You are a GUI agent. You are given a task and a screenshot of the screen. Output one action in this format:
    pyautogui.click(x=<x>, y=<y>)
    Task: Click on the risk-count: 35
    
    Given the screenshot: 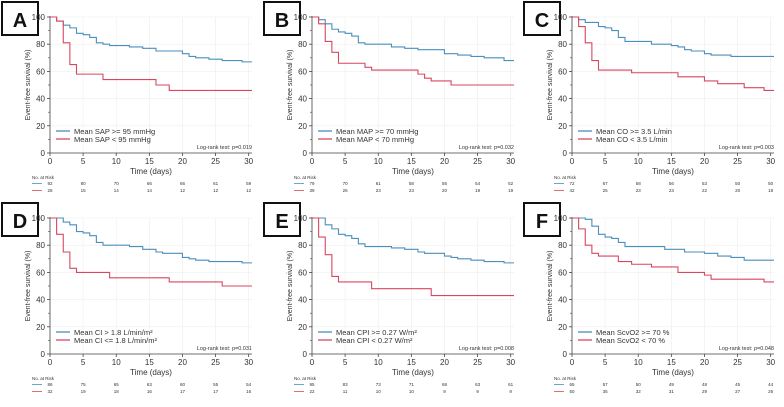 What is the action you would take?
    pyautogui.click(x=606, y=391)
    